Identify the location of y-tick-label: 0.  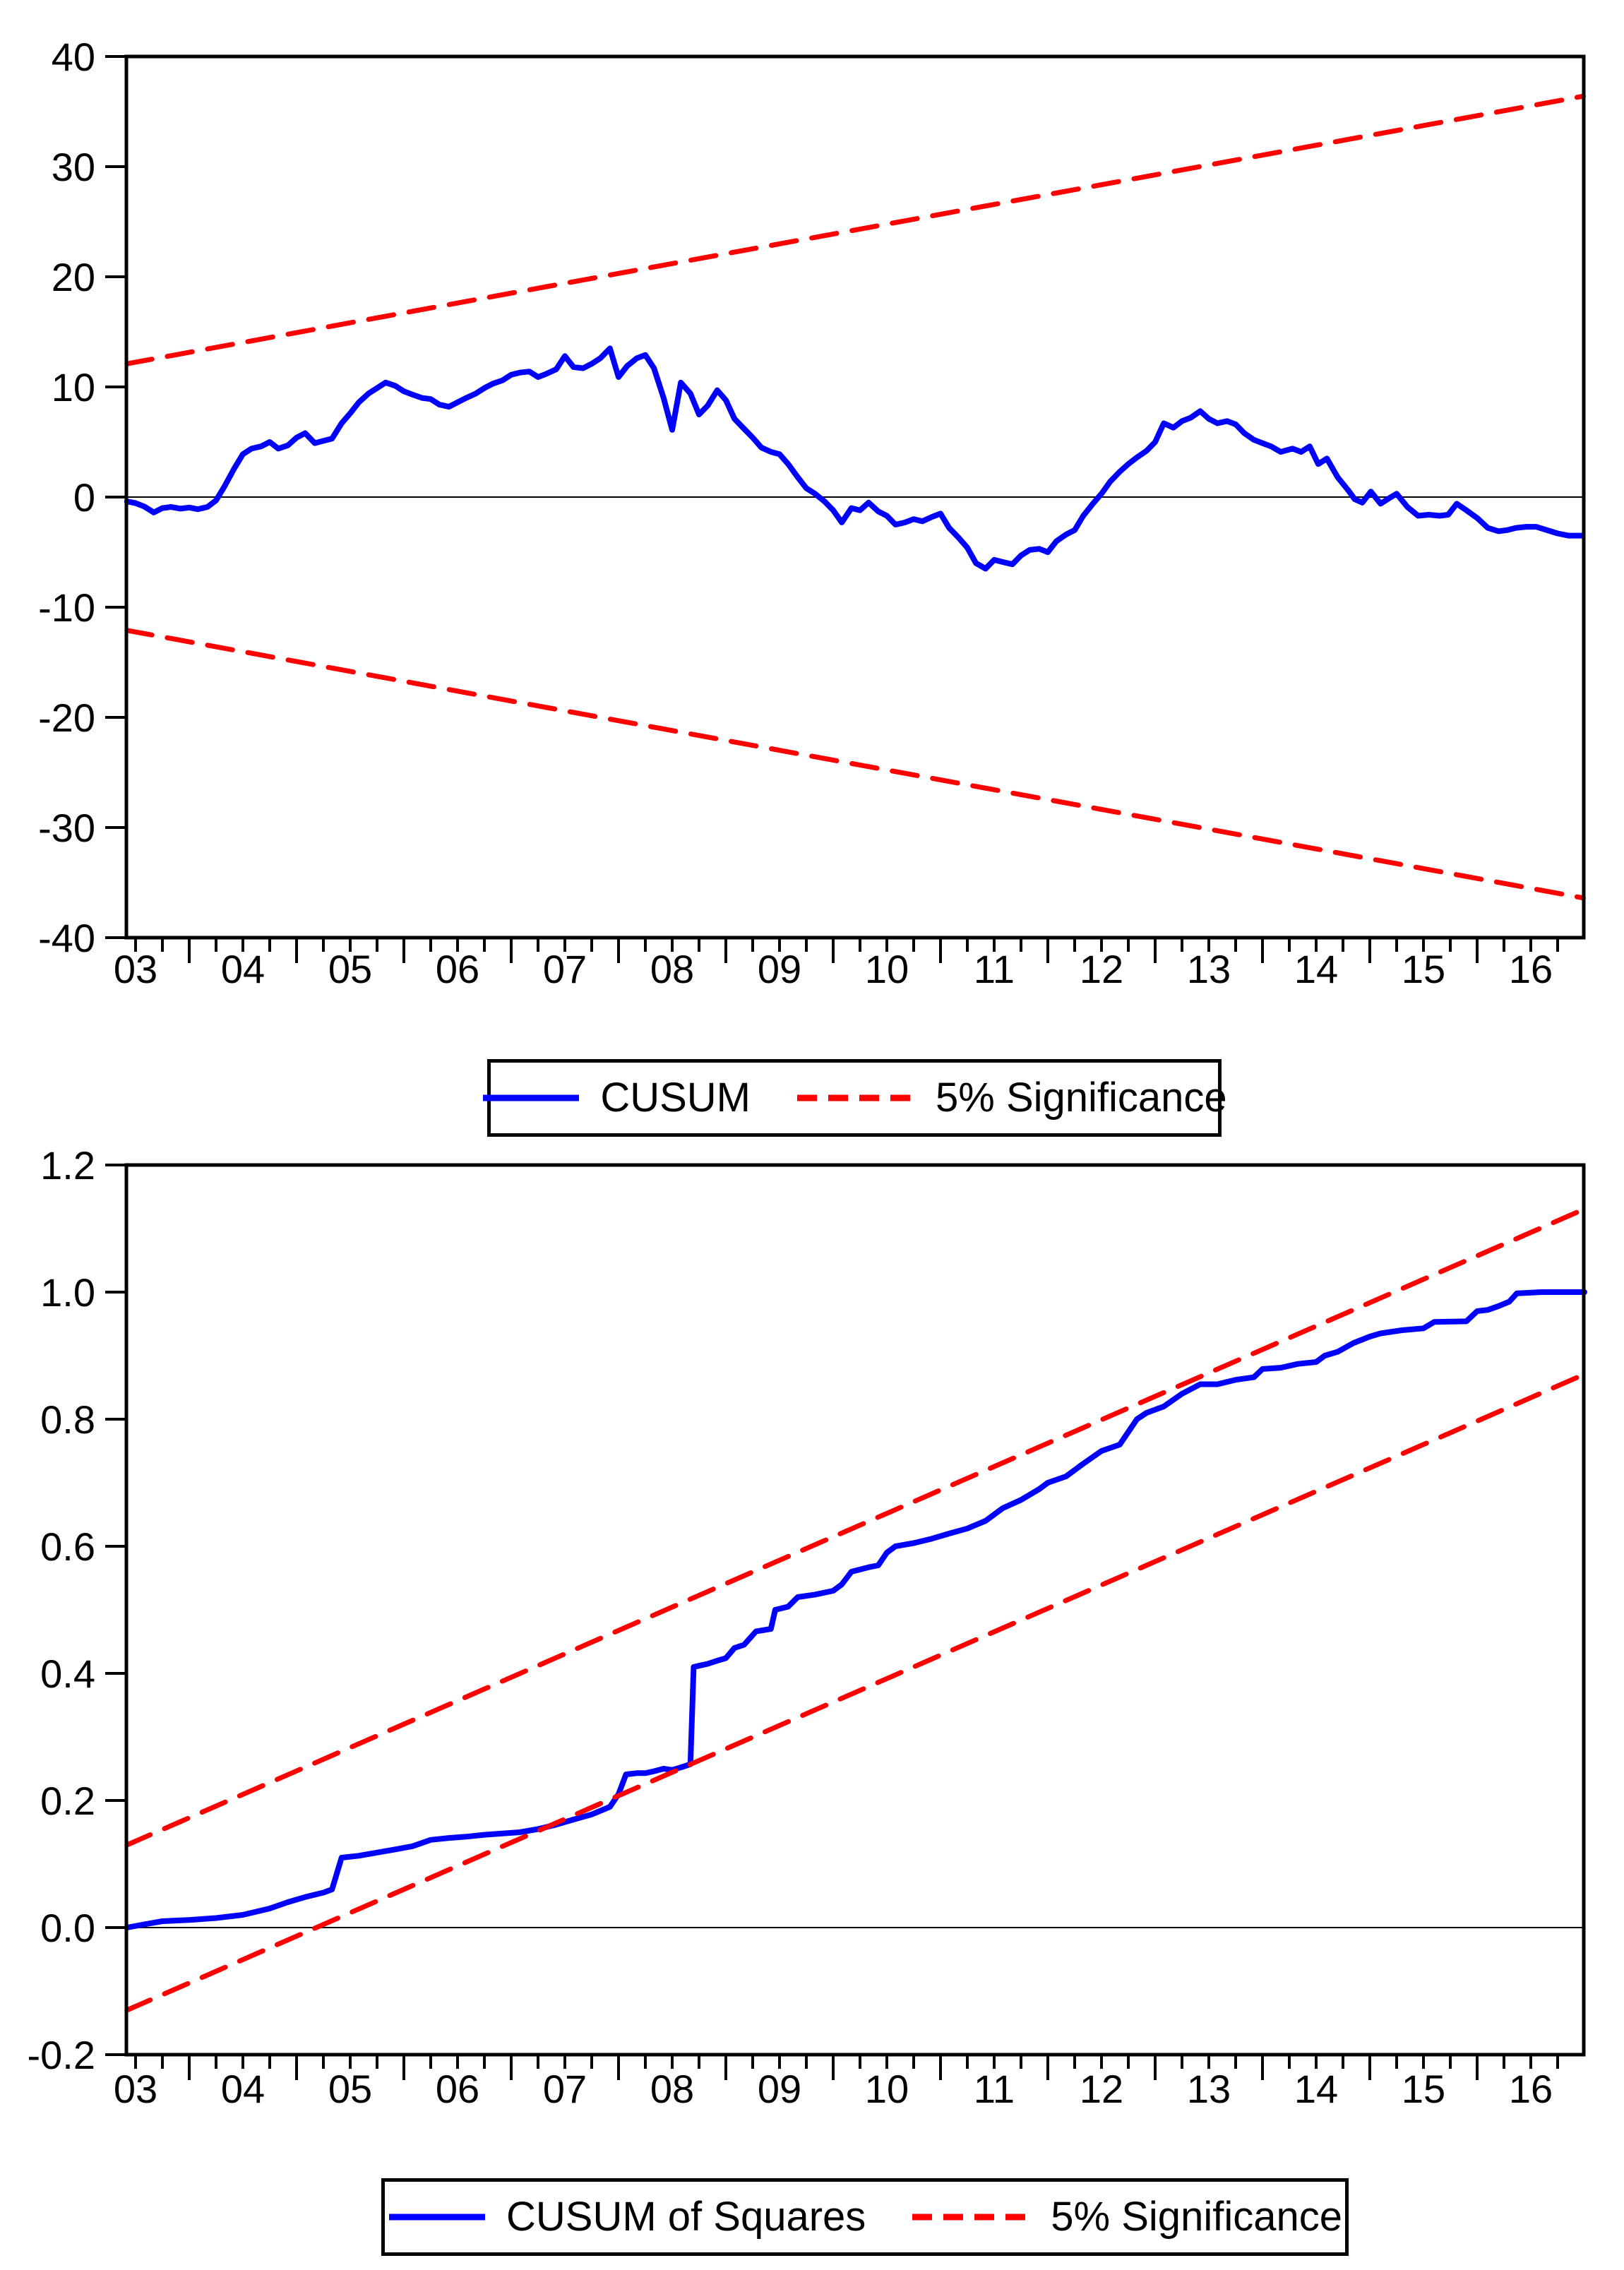
(84, 497).